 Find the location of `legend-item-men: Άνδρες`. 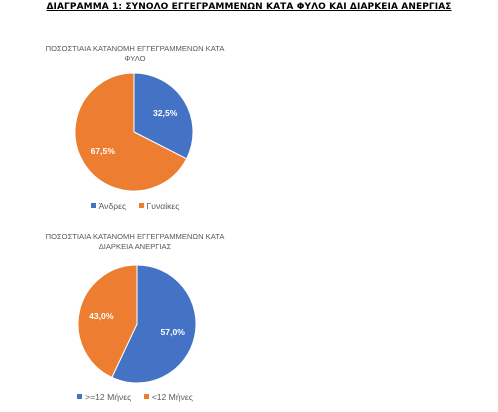

legend-item-men: Άνδρες is located at coordinates (108, 205).